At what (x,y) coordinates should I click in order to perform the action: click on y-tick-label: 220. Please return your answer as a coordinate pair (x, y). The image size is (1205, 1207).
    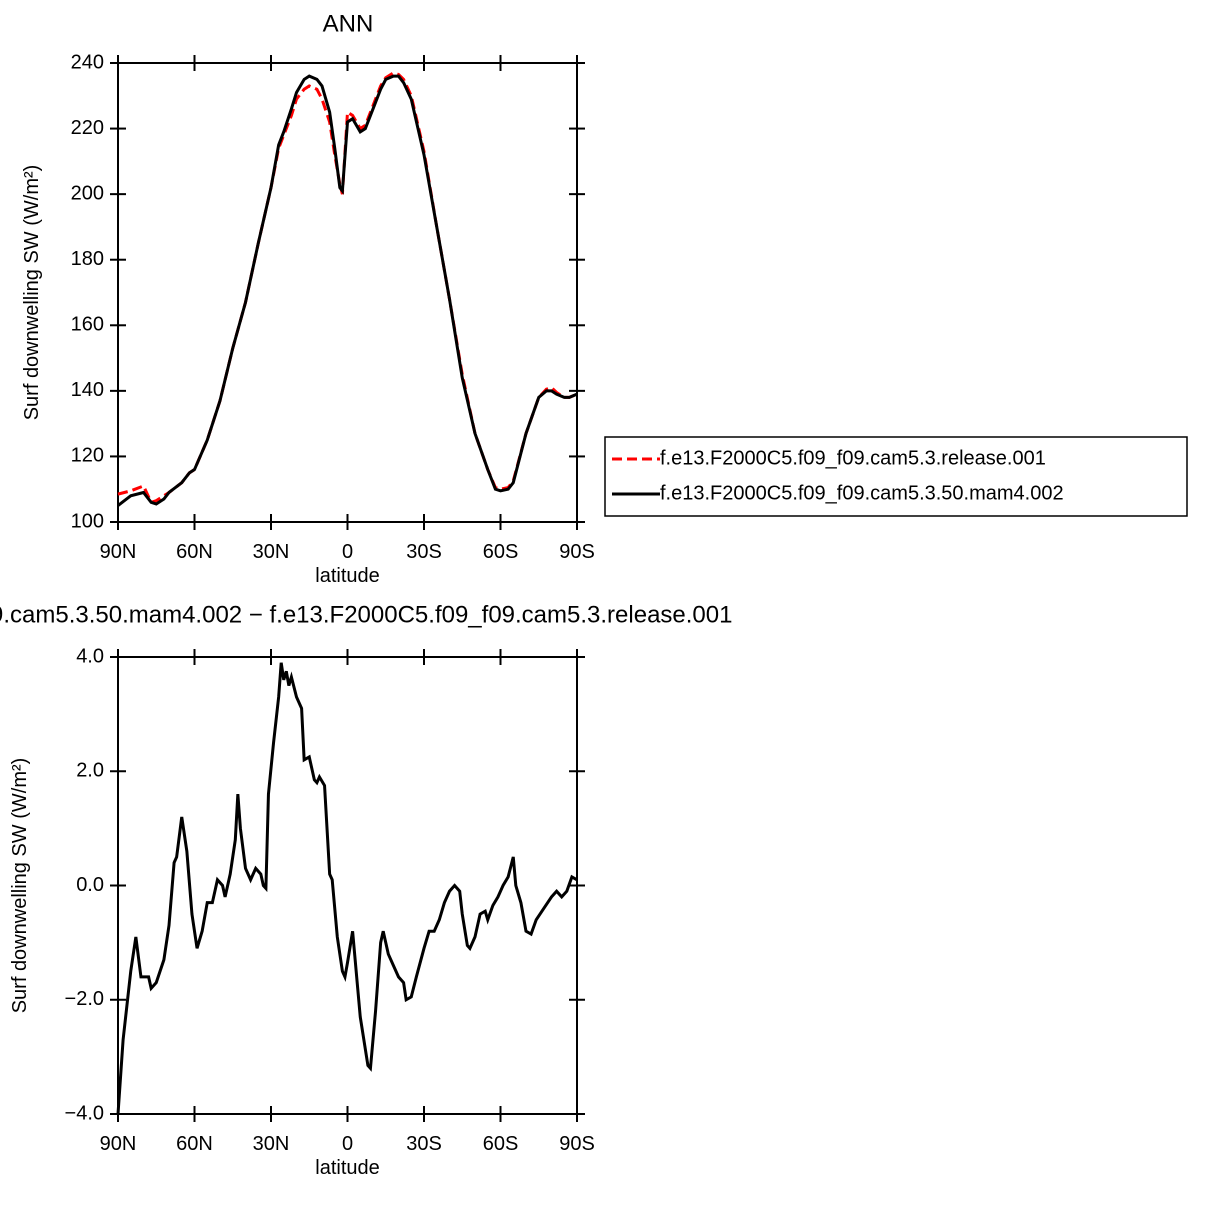
    Looking at the image, I should click on (87, 128).